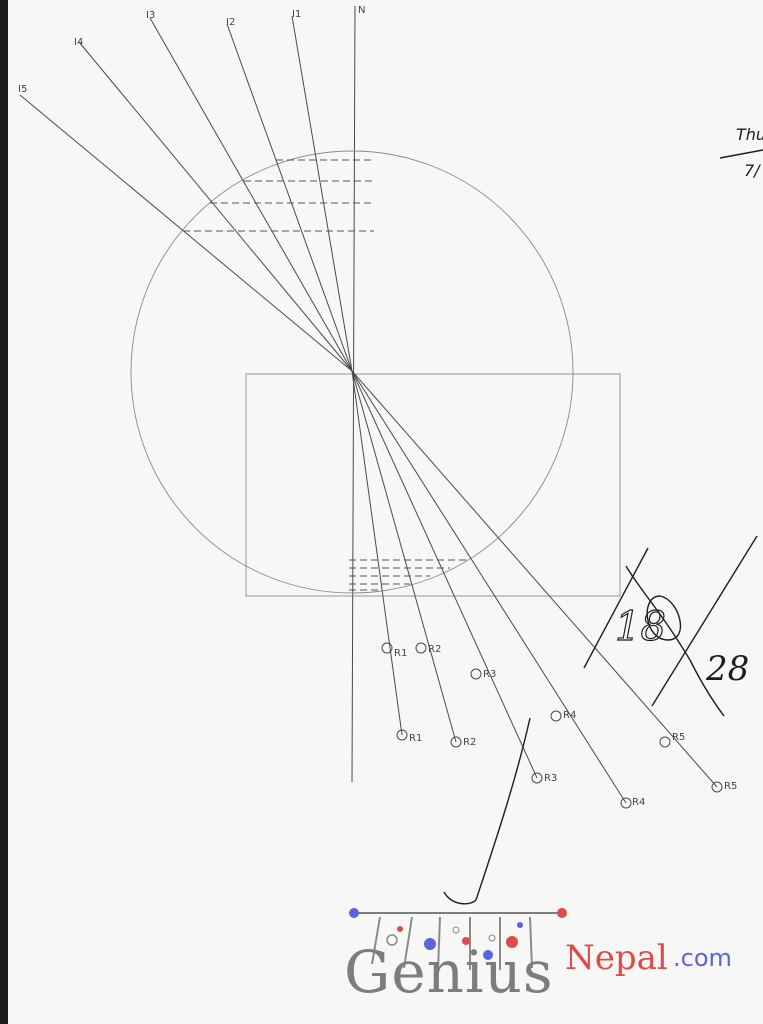 This screenshot has height=1024, width=763. Describe the element at coordinates (159, 52) in the screenshot. I see `incident-labels: I1 I2 I3 I4 I5` at that location.